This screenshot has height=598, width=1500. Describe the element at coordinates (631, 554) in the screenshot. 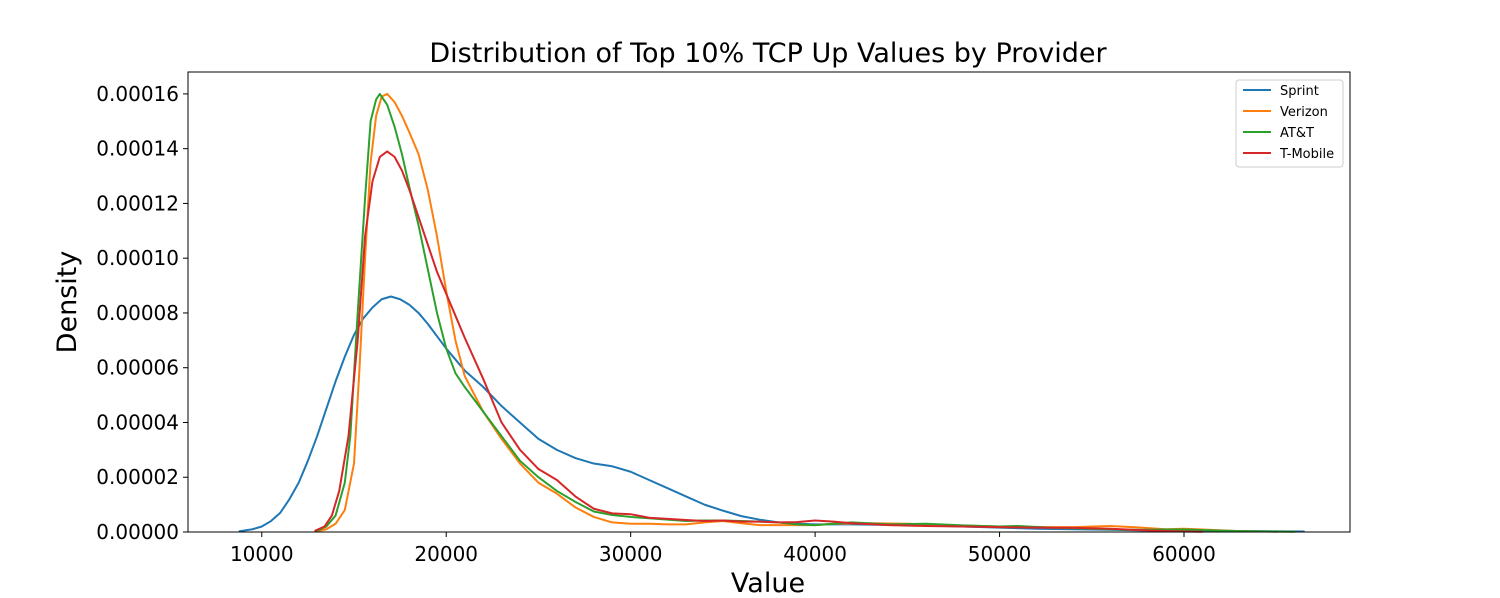

I see `x-tick-label: 30000` at that location.